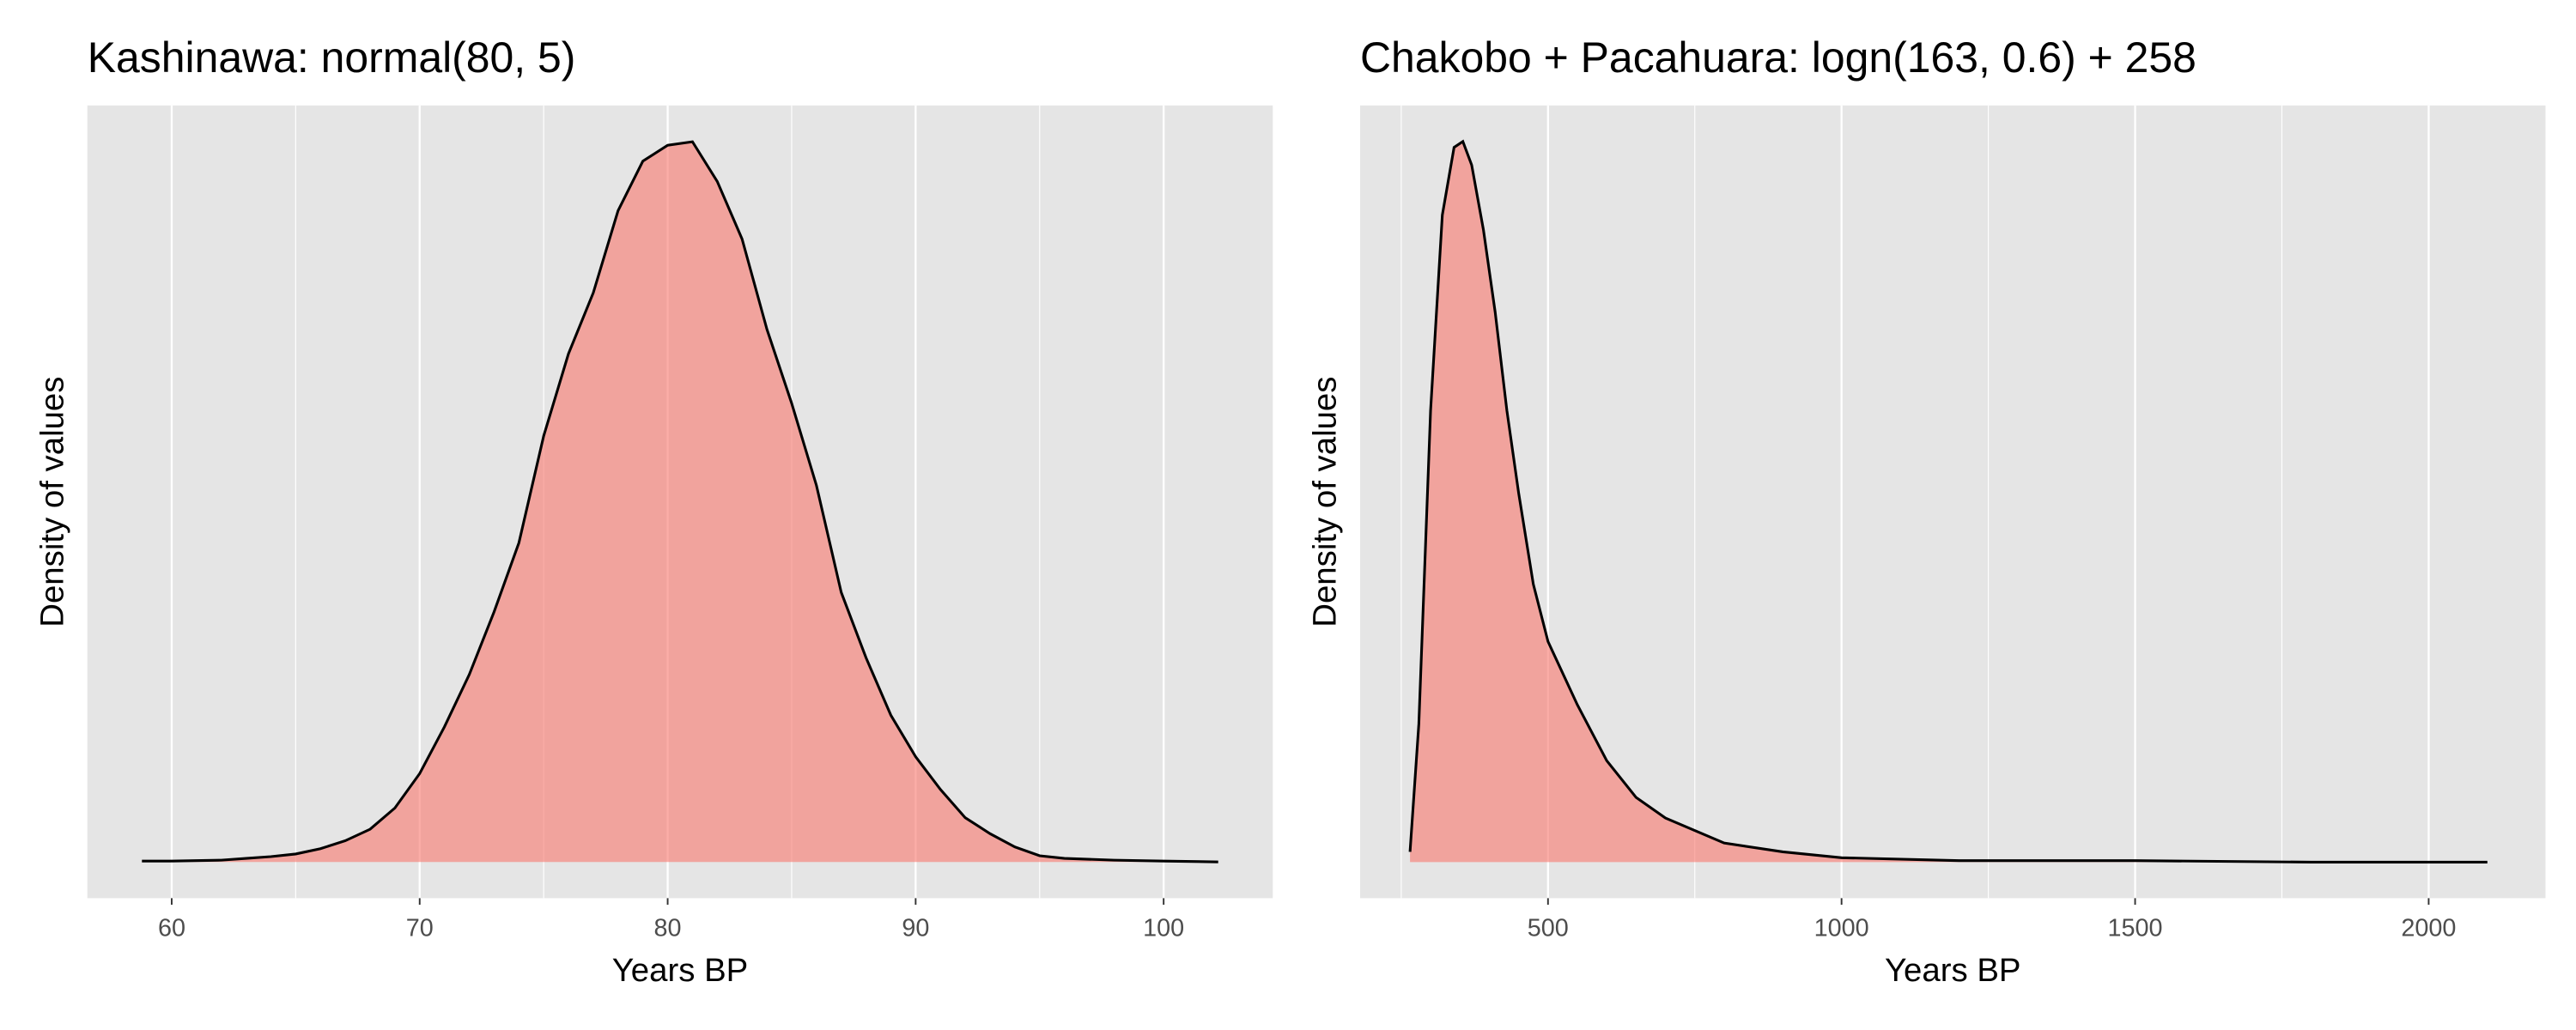 Image resolution: width=2576 pixels, height=1030 pixels. Describe the element at coordinates (1163, 928) in the screenshot. I see `x-tick-label: 100` at that location.